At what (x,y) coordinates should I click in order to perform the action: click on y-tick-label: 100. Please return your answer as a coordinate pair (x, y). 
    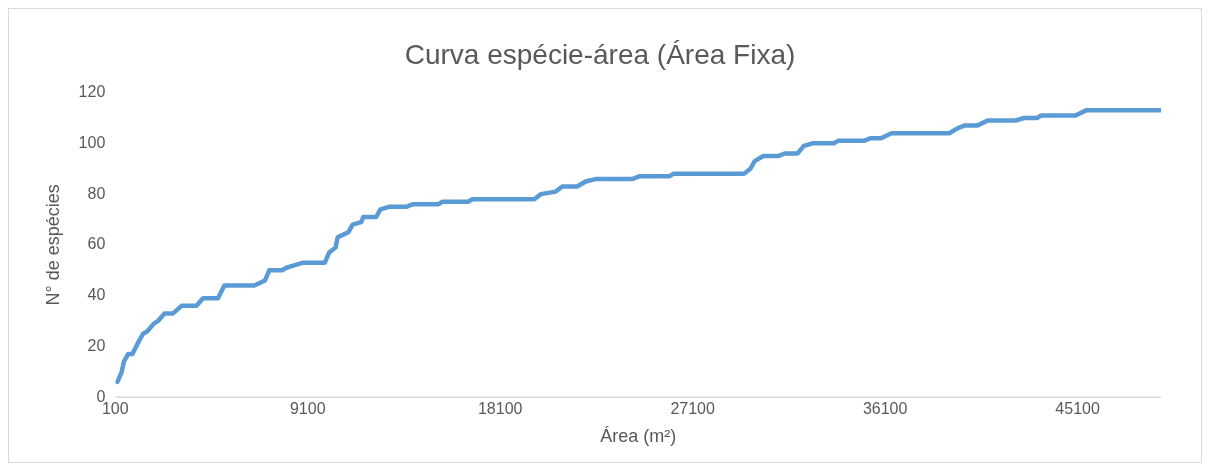
    Looking at the image, I should click on (92, 142).